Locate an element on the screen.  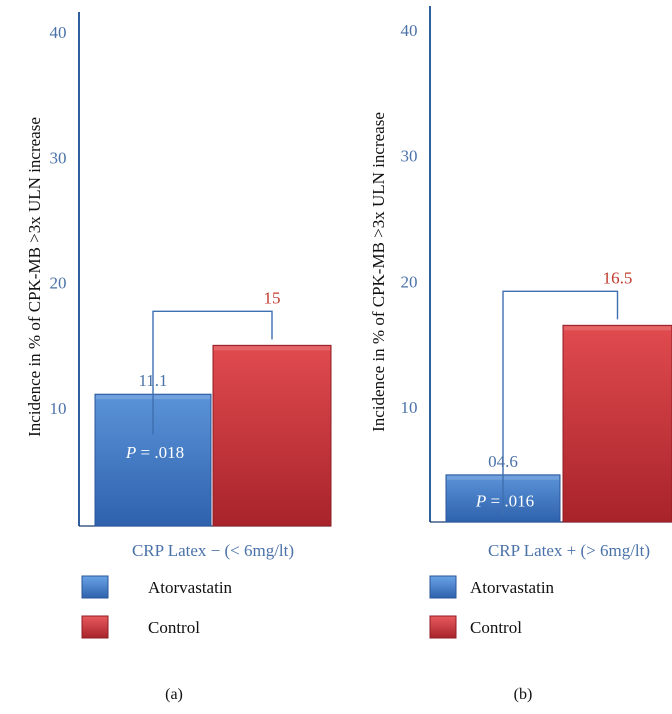
p-value-label: P = .018 is located at coordinates (154, 452).